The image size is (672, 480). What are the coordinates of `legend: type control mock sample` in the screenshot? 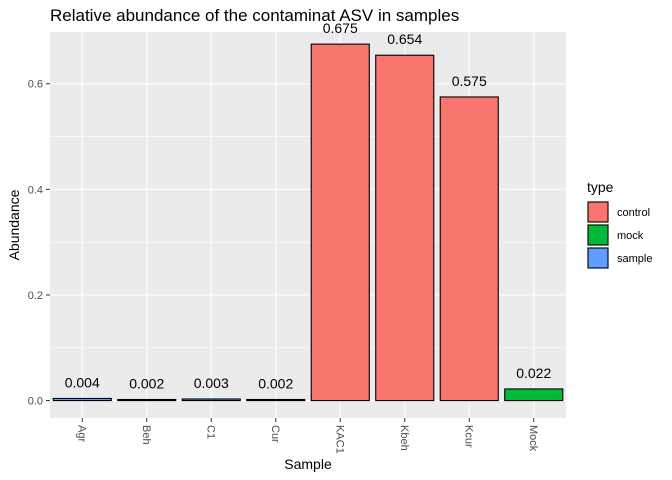 It's located at (619, 224).